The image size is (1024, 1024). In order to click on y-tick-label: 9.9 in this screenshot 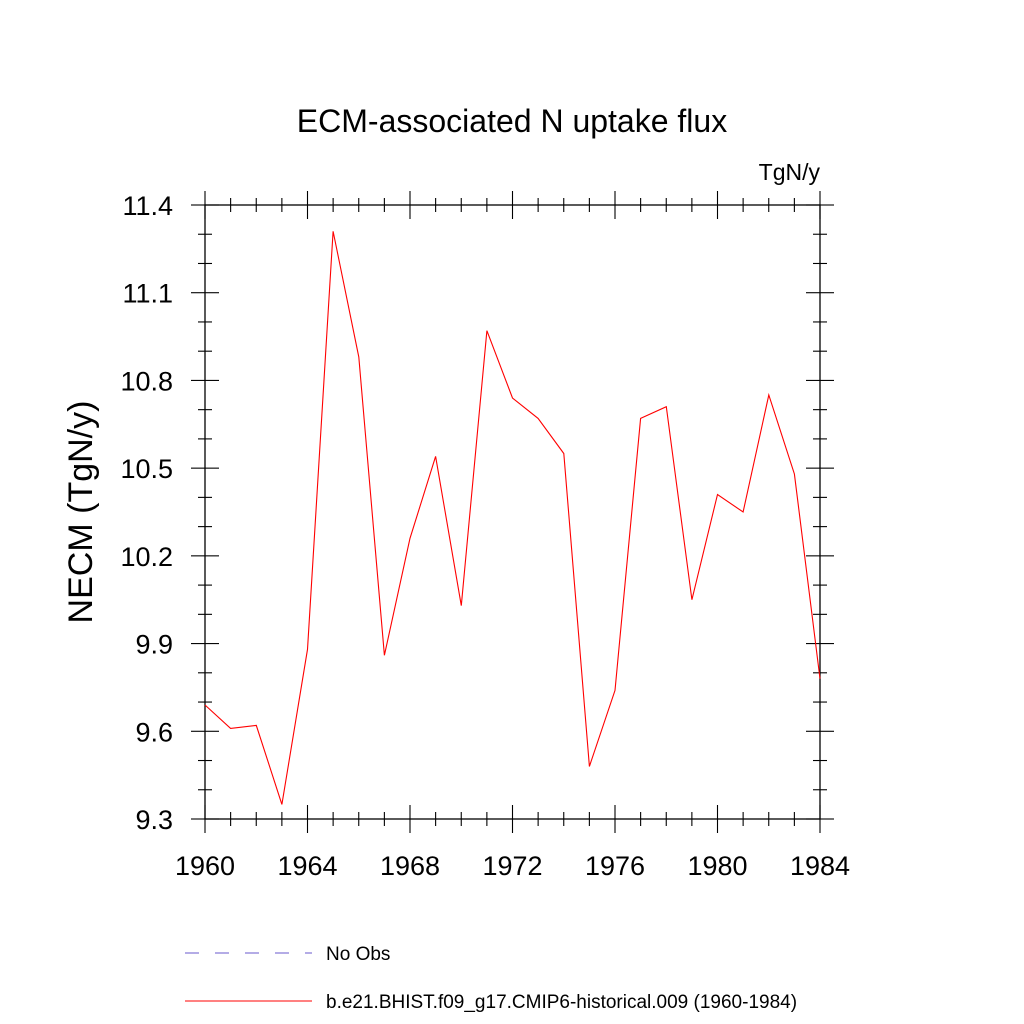, I will do `click(154, 645)`.